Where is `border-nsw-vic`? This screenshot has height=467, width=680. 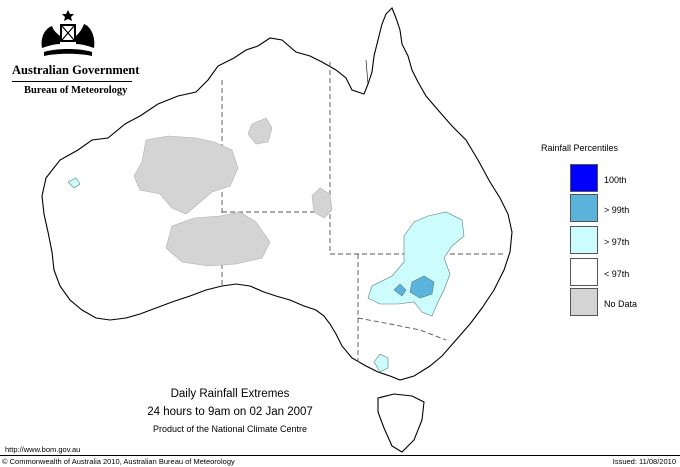
border-nsw-vic is located at coordinates (402, 329).